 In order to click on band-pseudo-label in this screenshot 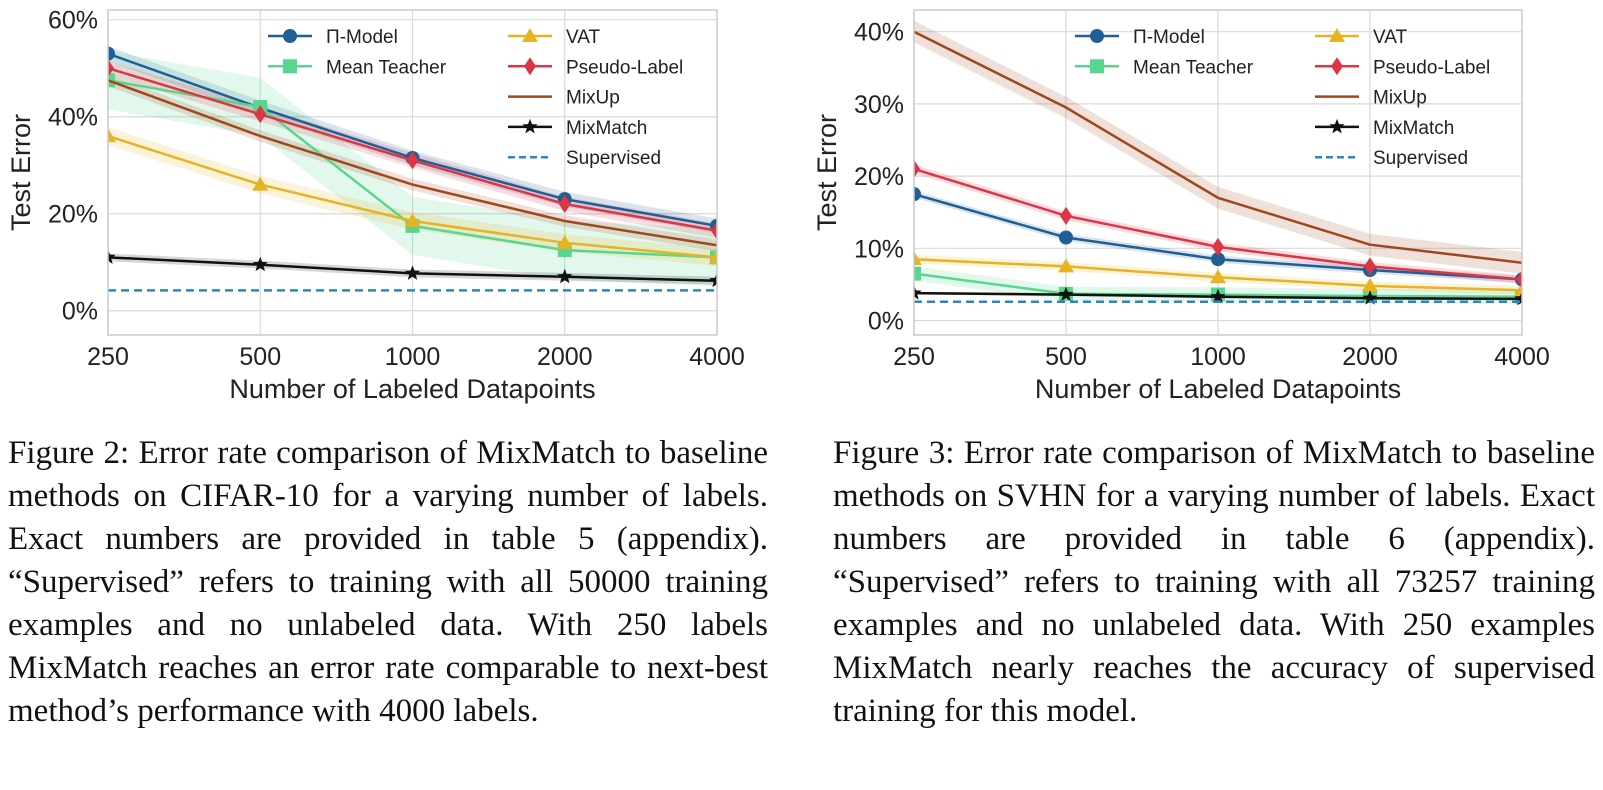, I will do `click(1218, 224)`.